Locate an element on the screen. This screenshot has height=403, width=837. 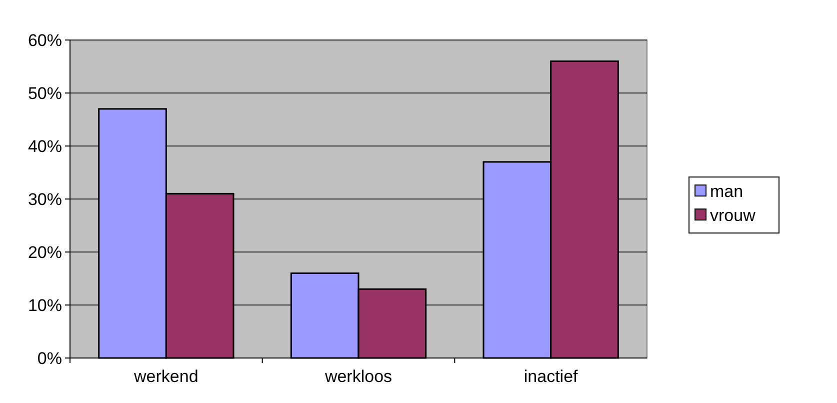
y-tick-label: 60% is located at coordinates (45, 40).